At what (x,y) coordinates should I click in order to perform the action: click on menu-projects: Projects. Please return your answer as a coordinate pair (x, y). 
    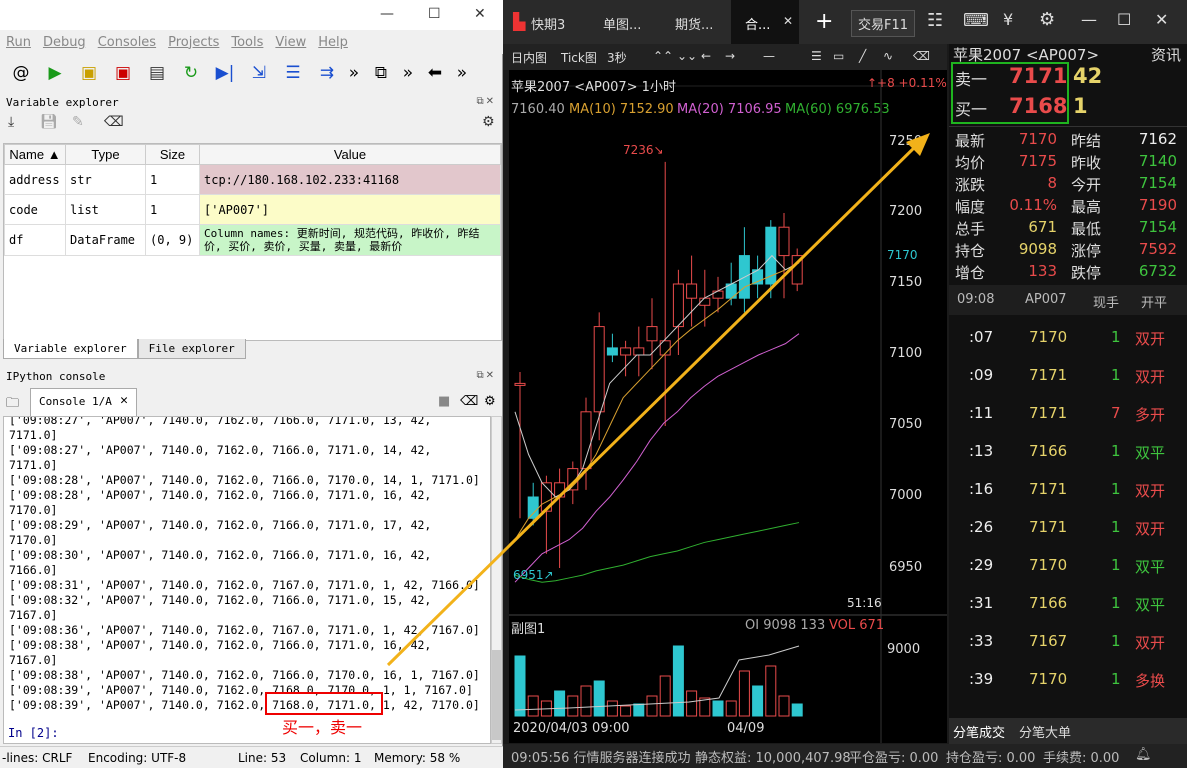
    Looking at the image, I should click on (194, 42).